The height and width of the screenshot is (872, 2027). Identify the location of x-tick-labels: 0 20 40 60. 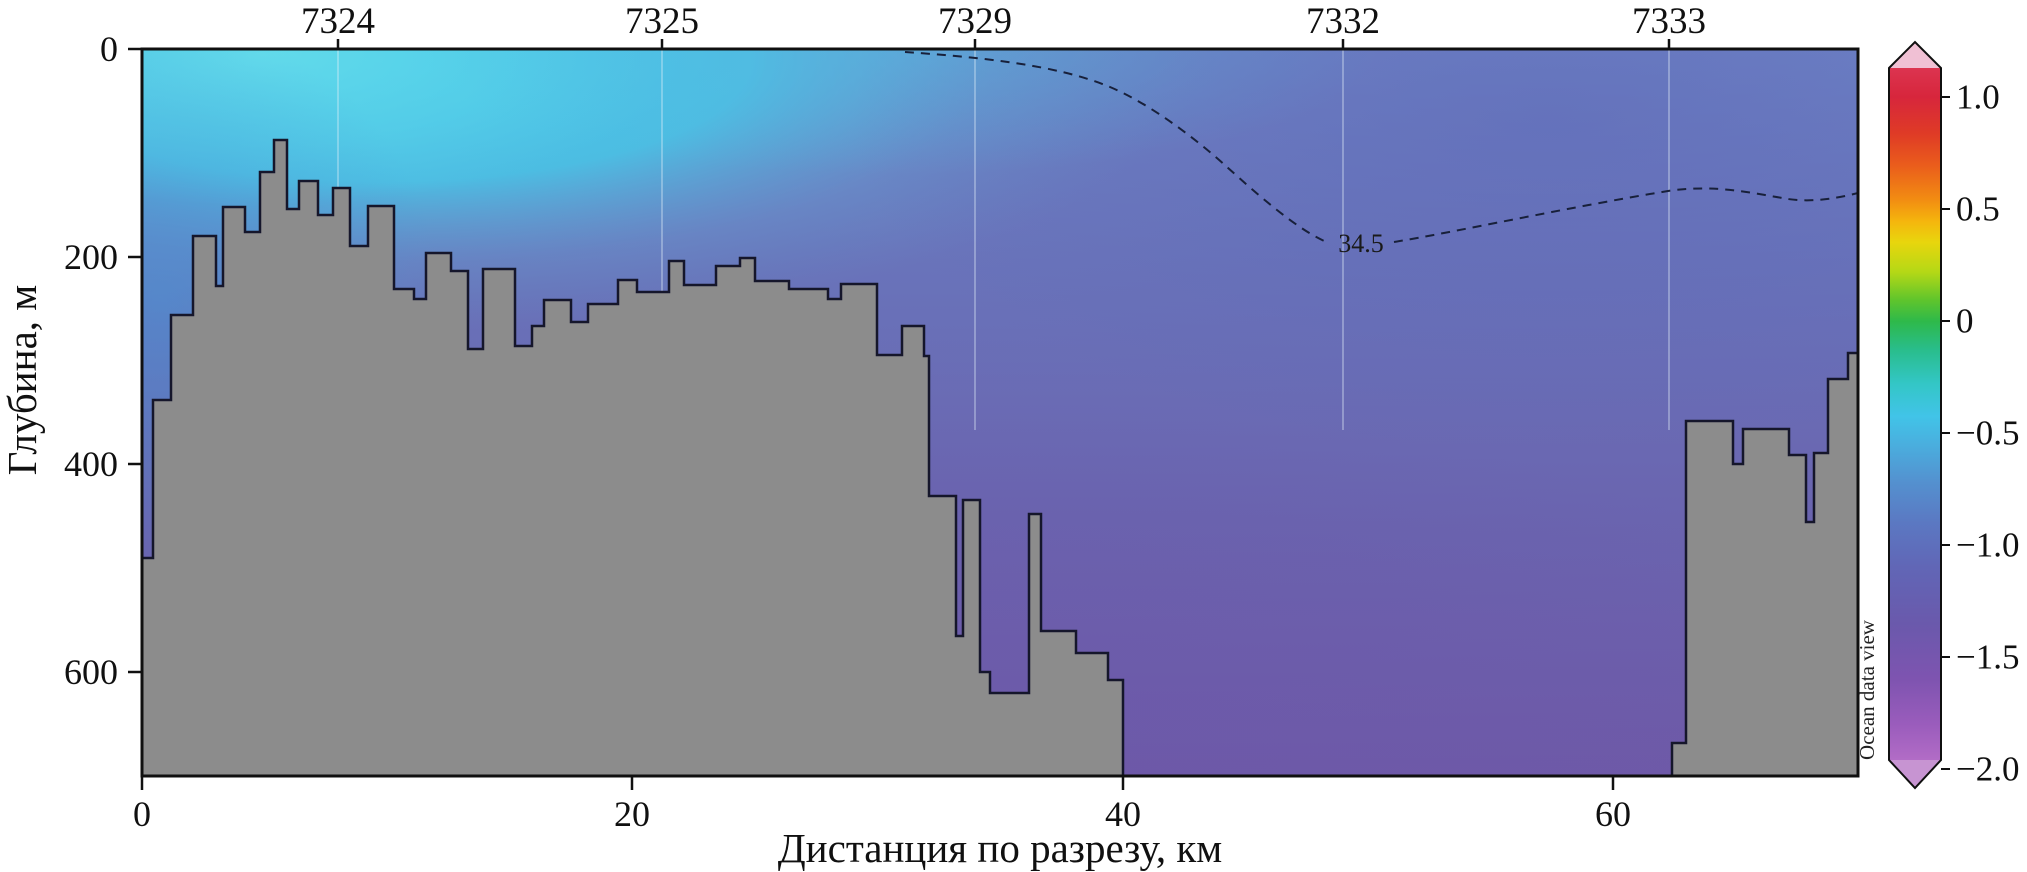
(882, 814).